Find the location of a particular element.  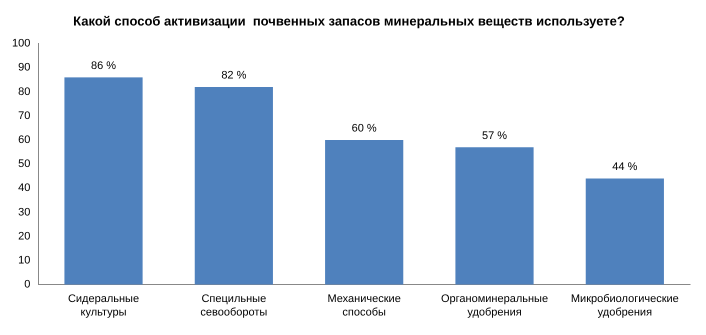

x-tick-label: Механические способы is located at coordinates (364, 305).